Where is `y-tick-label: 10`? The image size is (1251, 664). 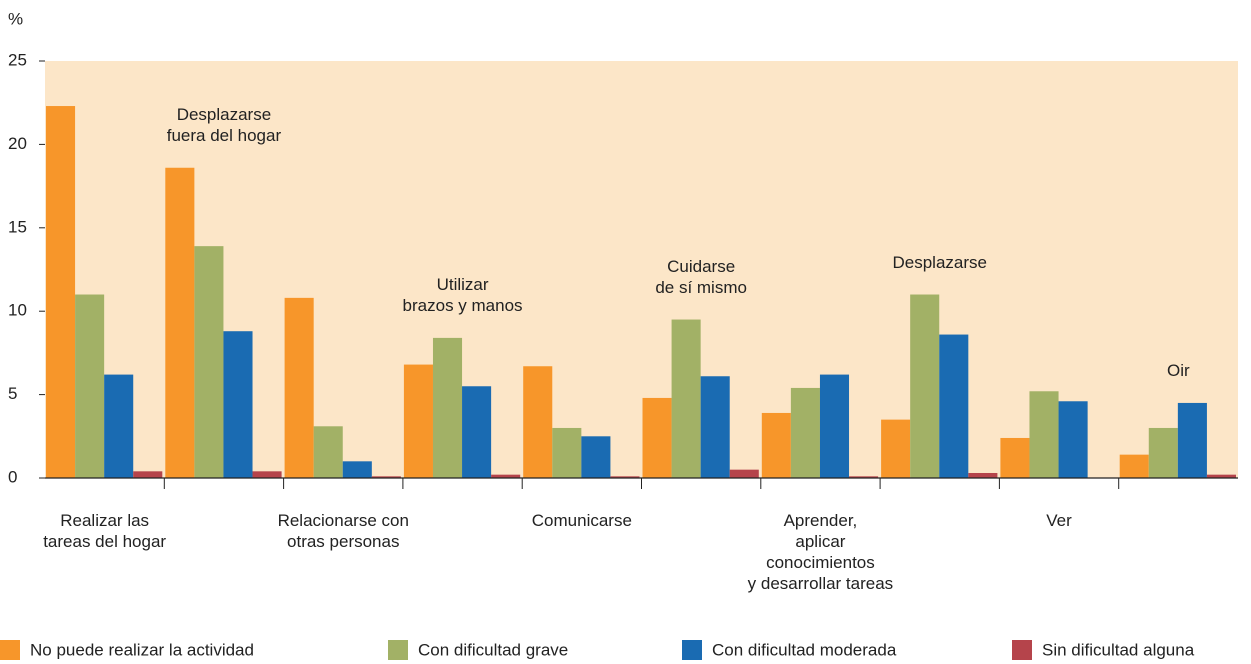 y-tick-label: 10 is located at coordinates (17, 310).